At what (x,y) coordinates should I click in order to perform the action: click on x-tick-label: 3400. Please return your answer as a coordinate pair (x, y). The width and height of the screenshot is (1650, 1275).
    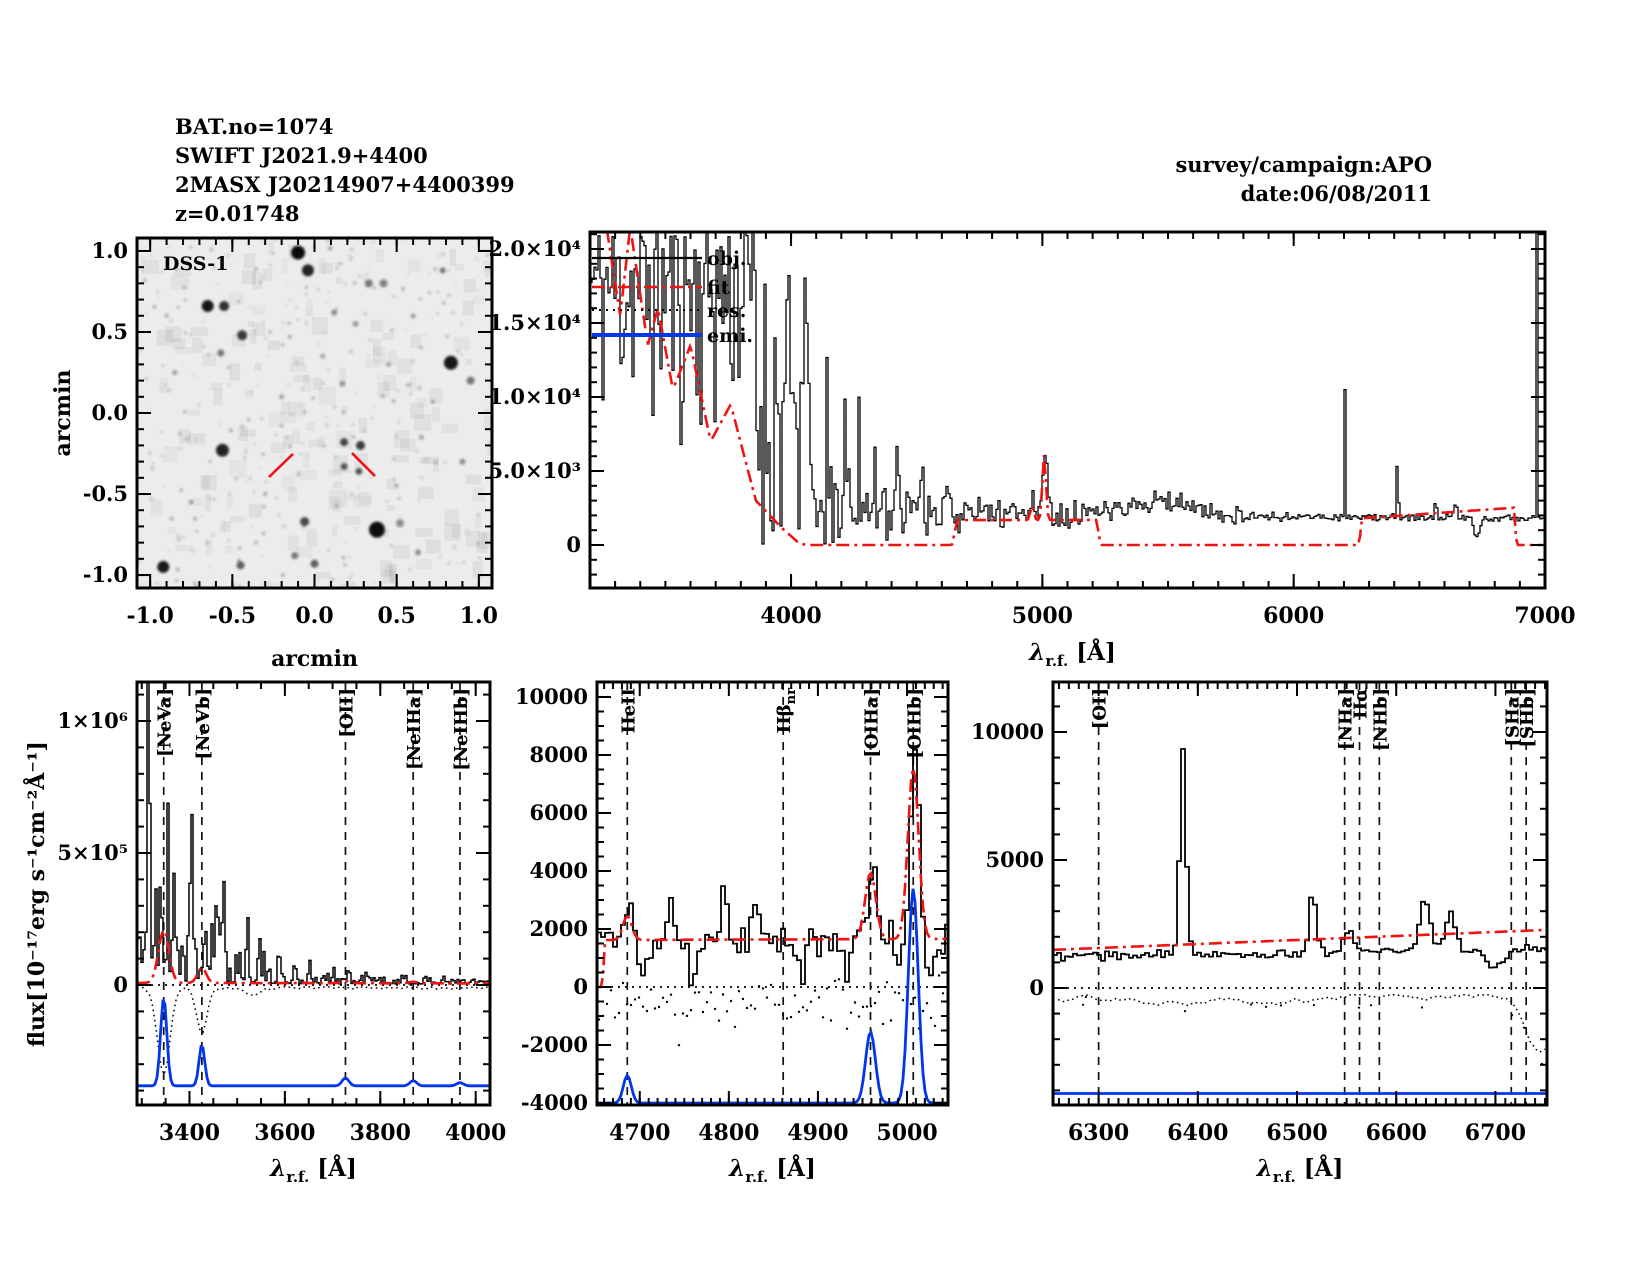
    Looking at the image, I should click on (189, 1133).